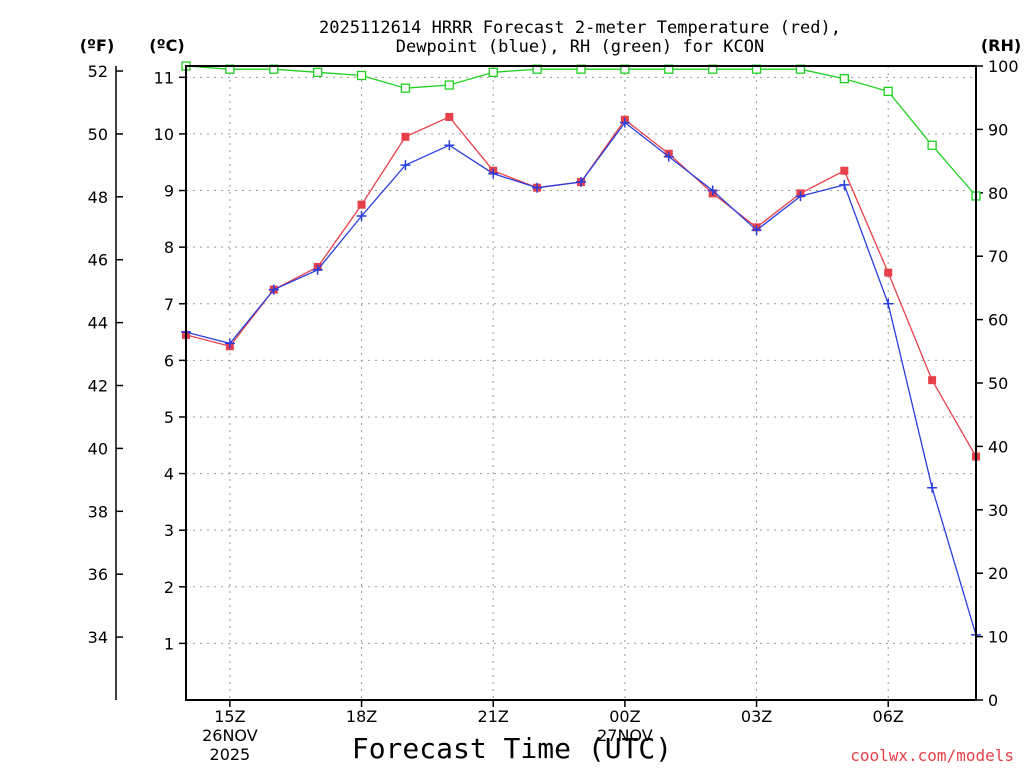 The width and height of the screenshot is (1024, 768). What do you see at coordinates (998, 573) in the screenshot?
I see `rh-tick-label: 20` at bounding box center [998, 573].